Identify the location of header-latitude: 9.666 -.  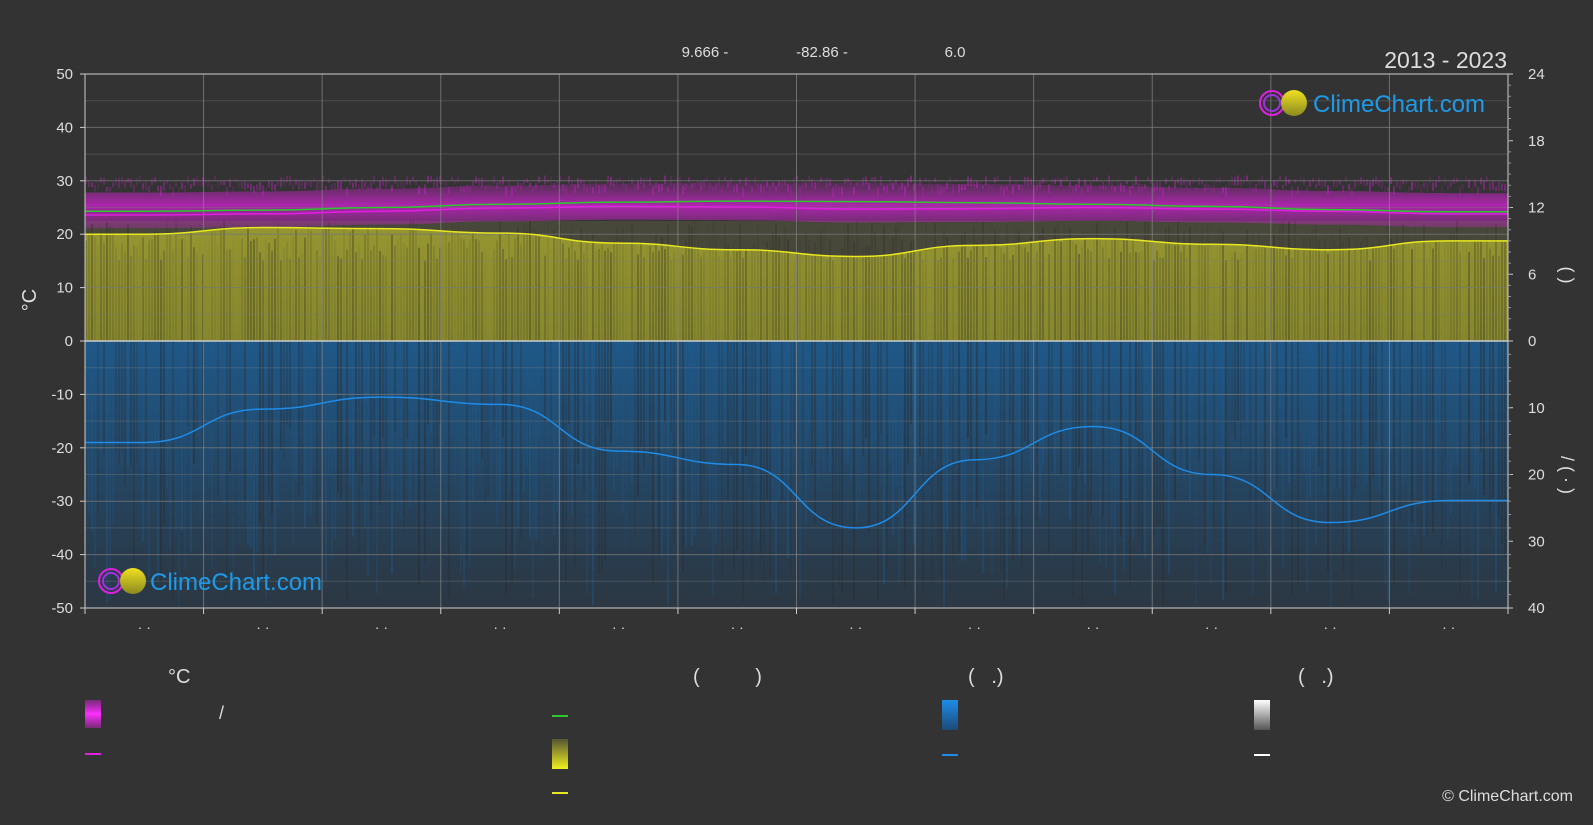
(705, 52).